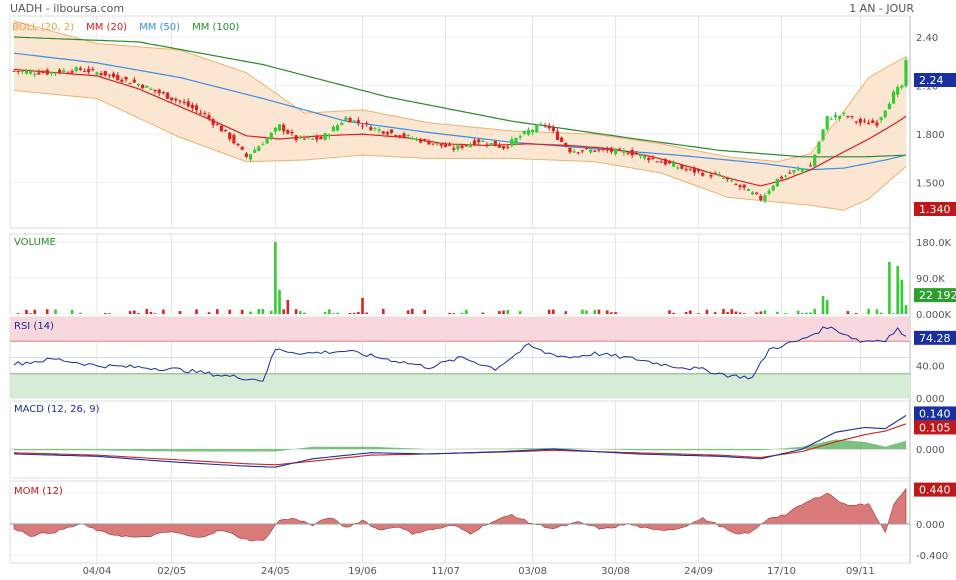  What do you see at coordinates (935, 209) in the screenshot?
I see `low-price-badge-bg` at bounding box center [935, 209].